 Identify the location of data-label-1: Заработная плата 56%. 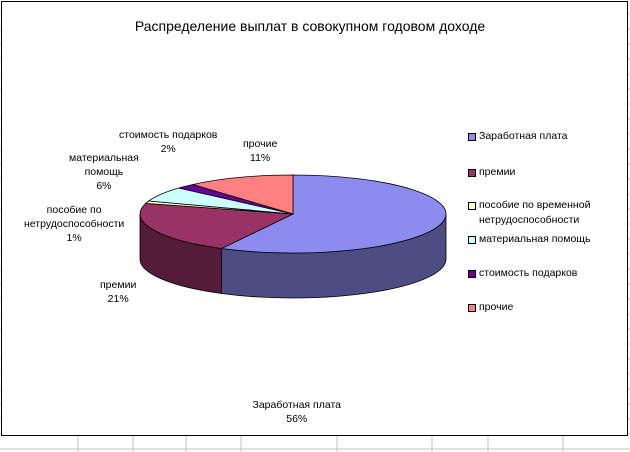
(297, 412).